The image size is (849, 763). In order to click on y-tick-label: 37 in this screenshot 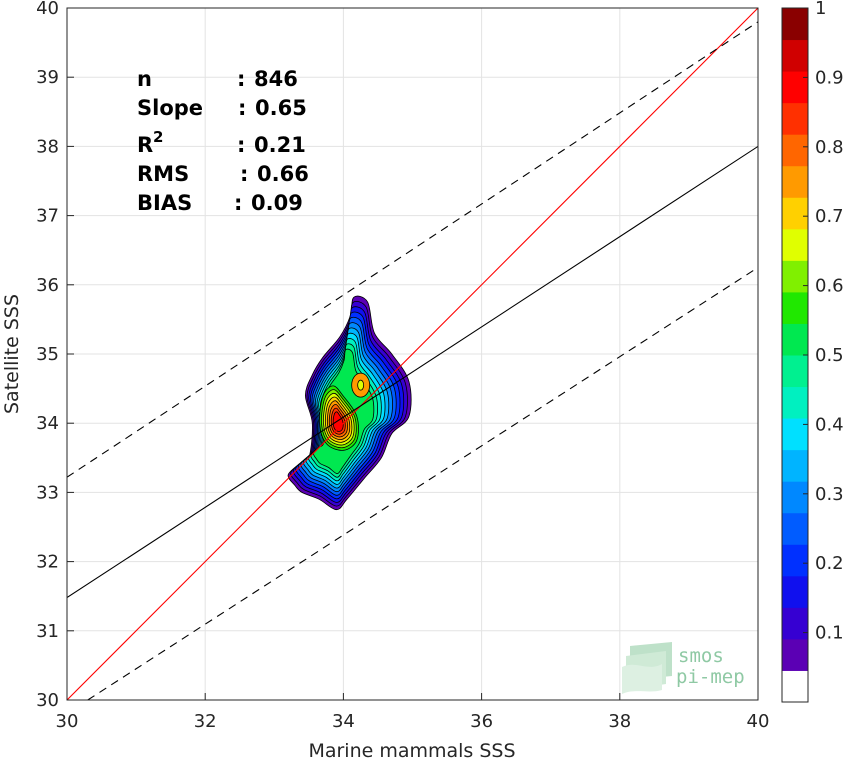, I will do `click(47, 216)`.